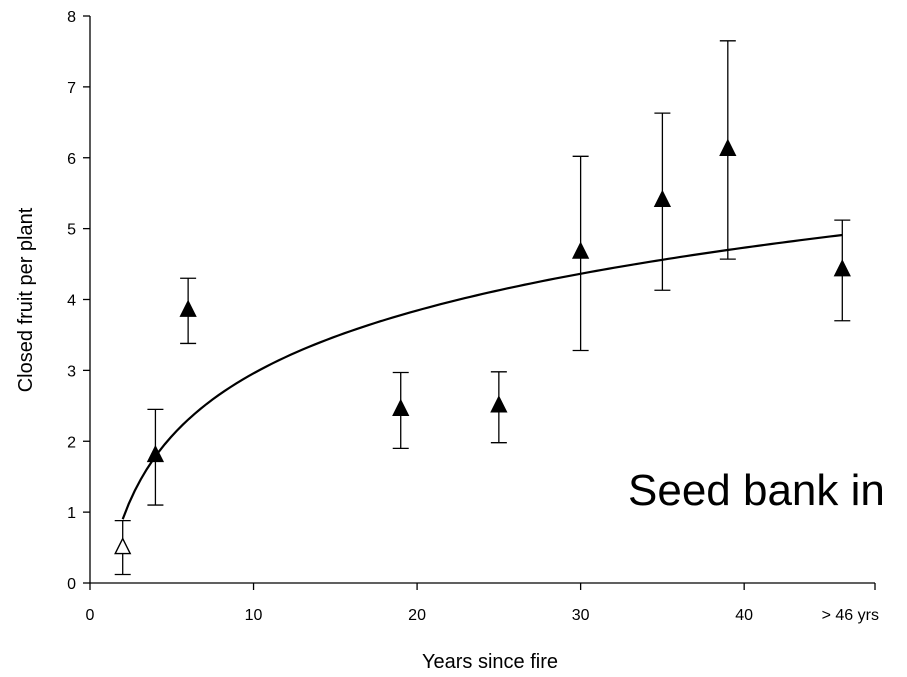  What do you see at coordinates (490, 662) in the screenshot?
I see `x-axis-label: Years since fire` at bounding box center [490, 662].